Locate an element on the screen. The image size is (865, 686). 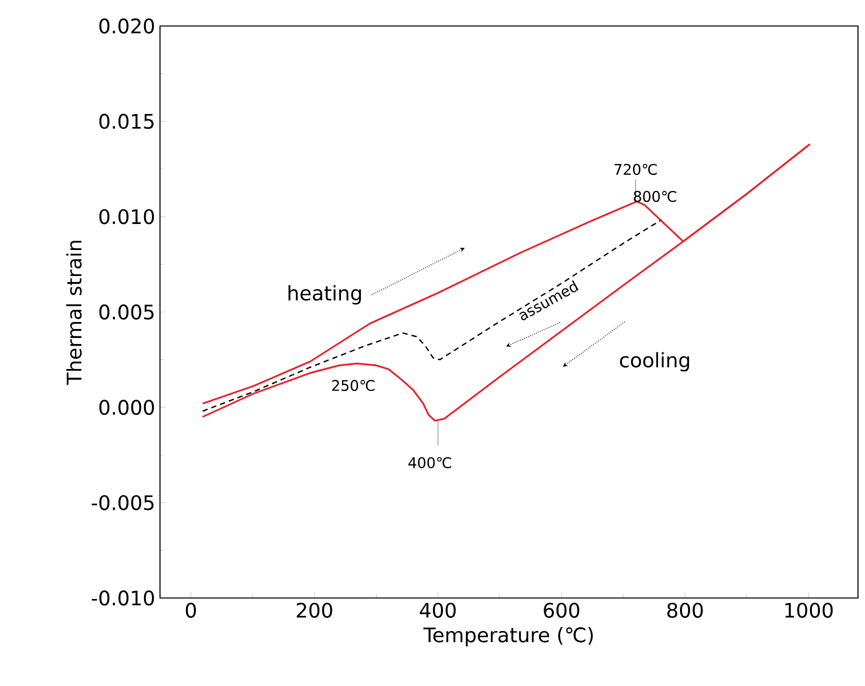
x-axis-title: Temperature (℃) is located at coordinates (508, 636).